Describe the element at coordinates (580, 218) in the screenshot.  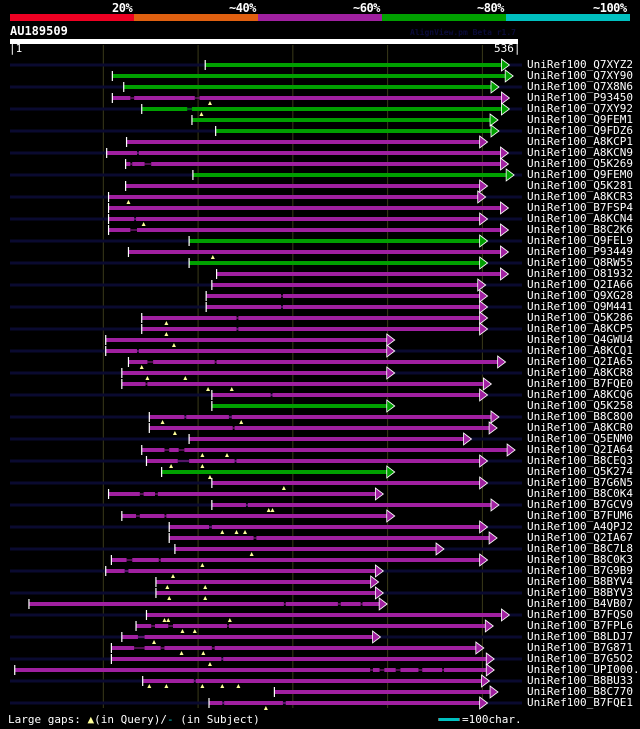
I see `hit-label: UniRef100_A8KCN4` at that location.